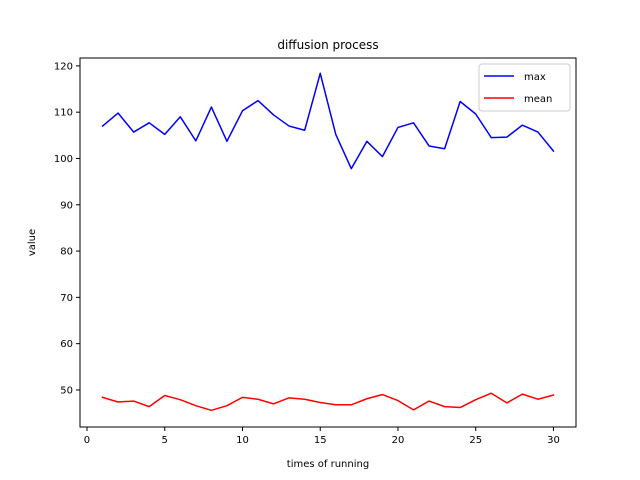 The image size is (640, 480). Describe the element at coordinates (67, 228) in the screenshot. I see `y-axis-ticks: 50 60 70 80 90 100 110 120` at that location.